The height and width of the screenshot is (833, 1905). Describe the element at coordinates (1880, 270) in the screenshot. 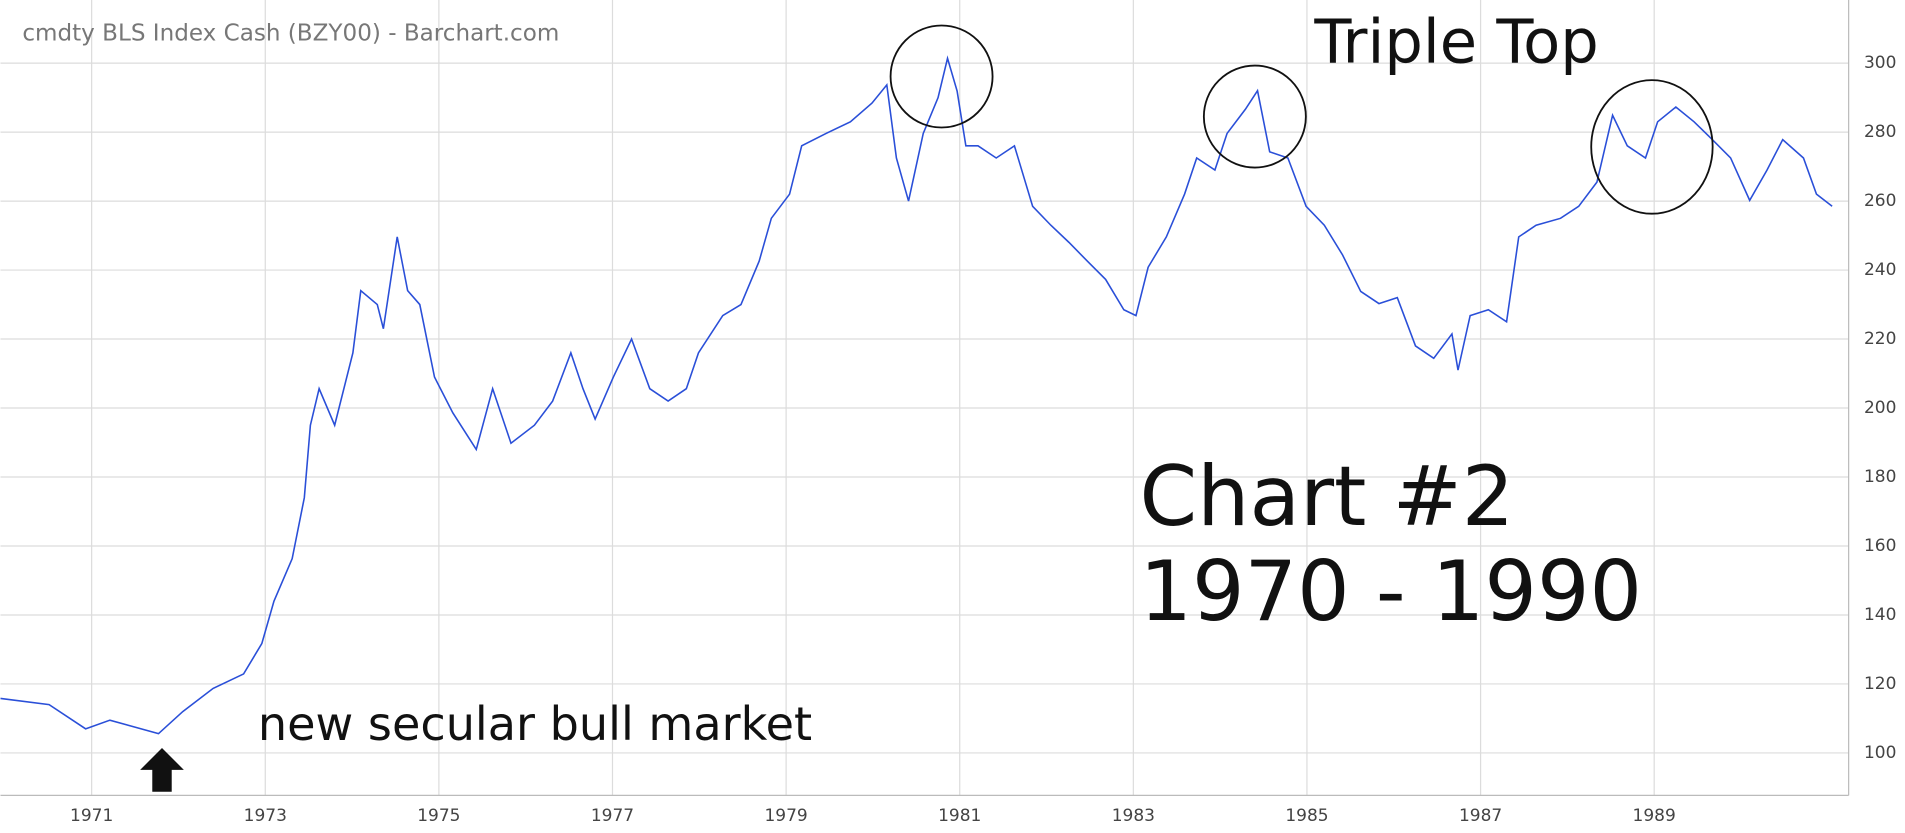

I see `y-tick-label: 240` at that location.